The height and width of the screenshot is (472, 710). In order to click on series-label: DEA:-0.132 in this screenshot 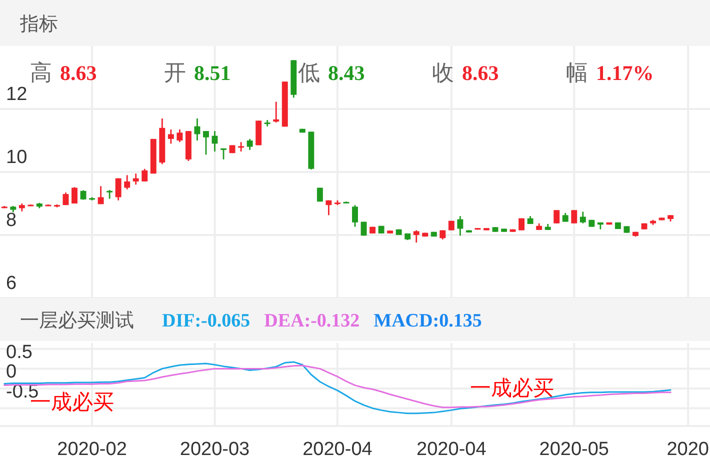, I will do `click(312, 321)`.